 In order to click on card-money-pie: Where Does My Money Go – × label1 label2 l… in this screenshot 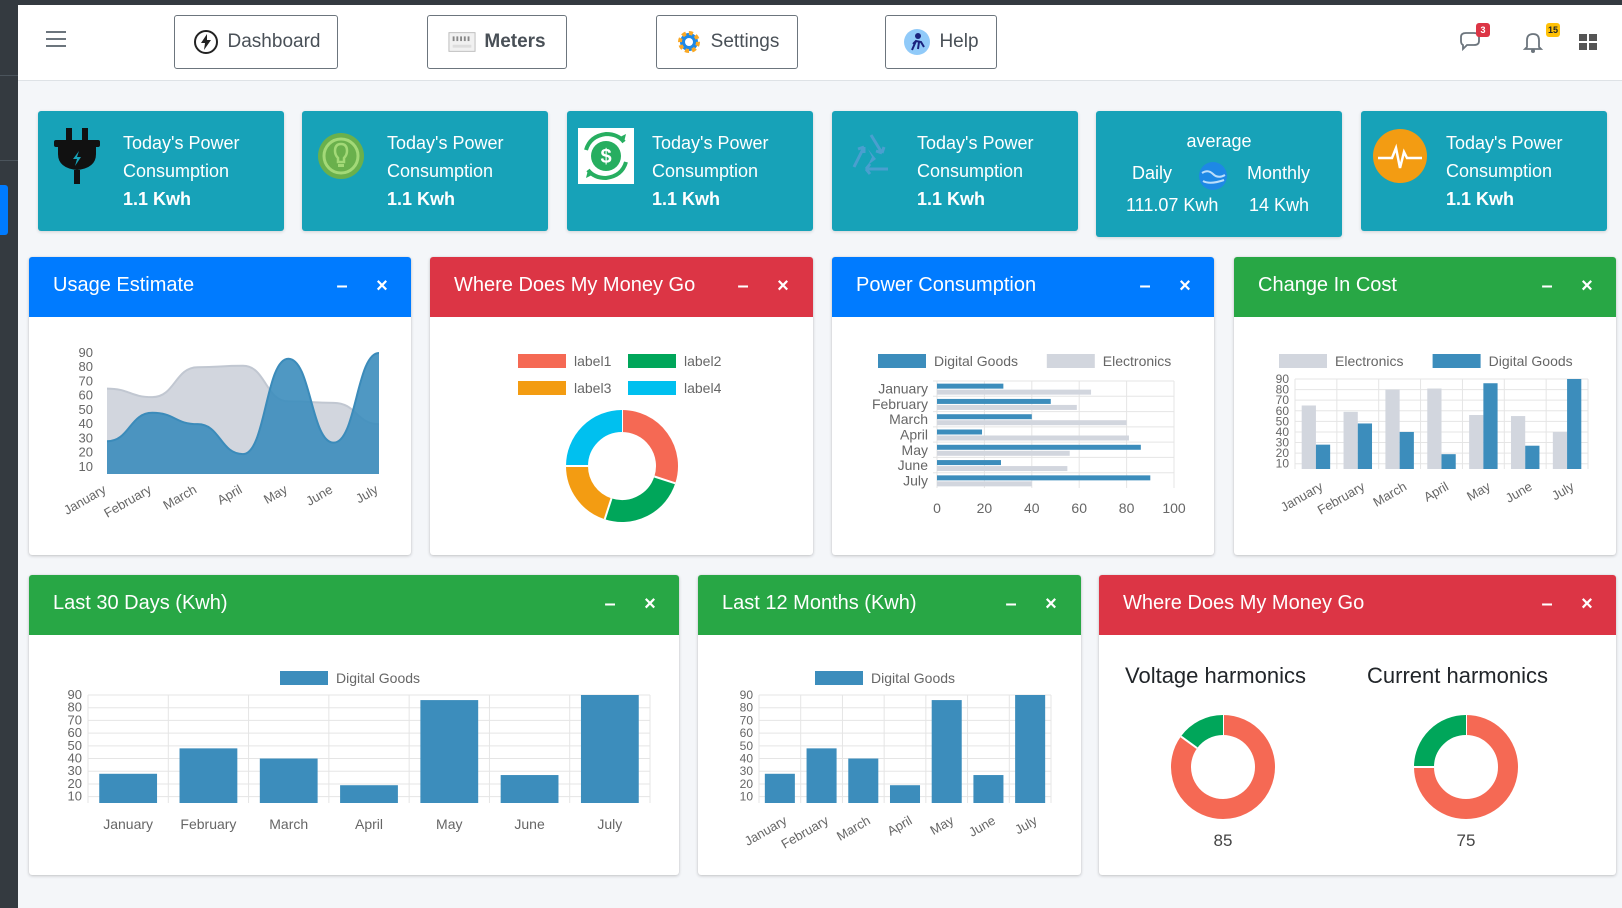, I will do `click(621, 406)`.